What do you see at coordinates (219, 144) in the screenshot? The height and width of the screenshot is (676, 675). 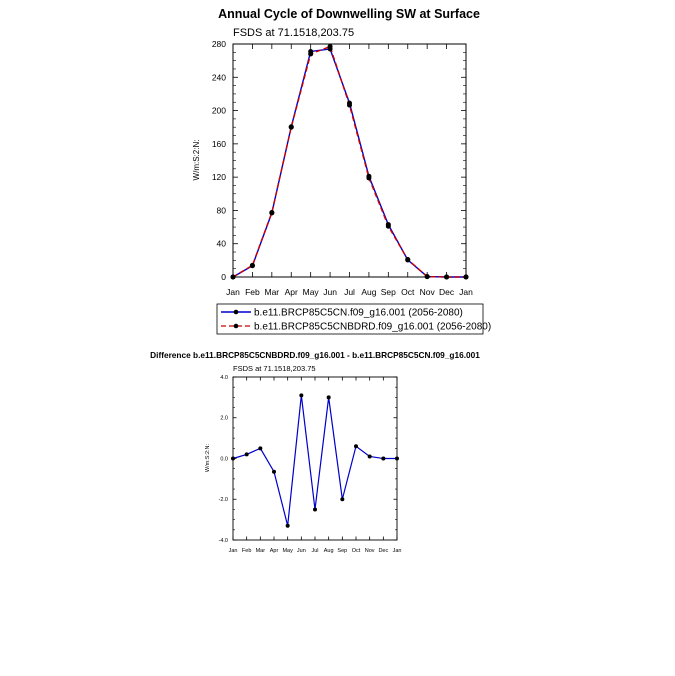 I see `y-tick-label: 160` at bounding box center [219, 144].